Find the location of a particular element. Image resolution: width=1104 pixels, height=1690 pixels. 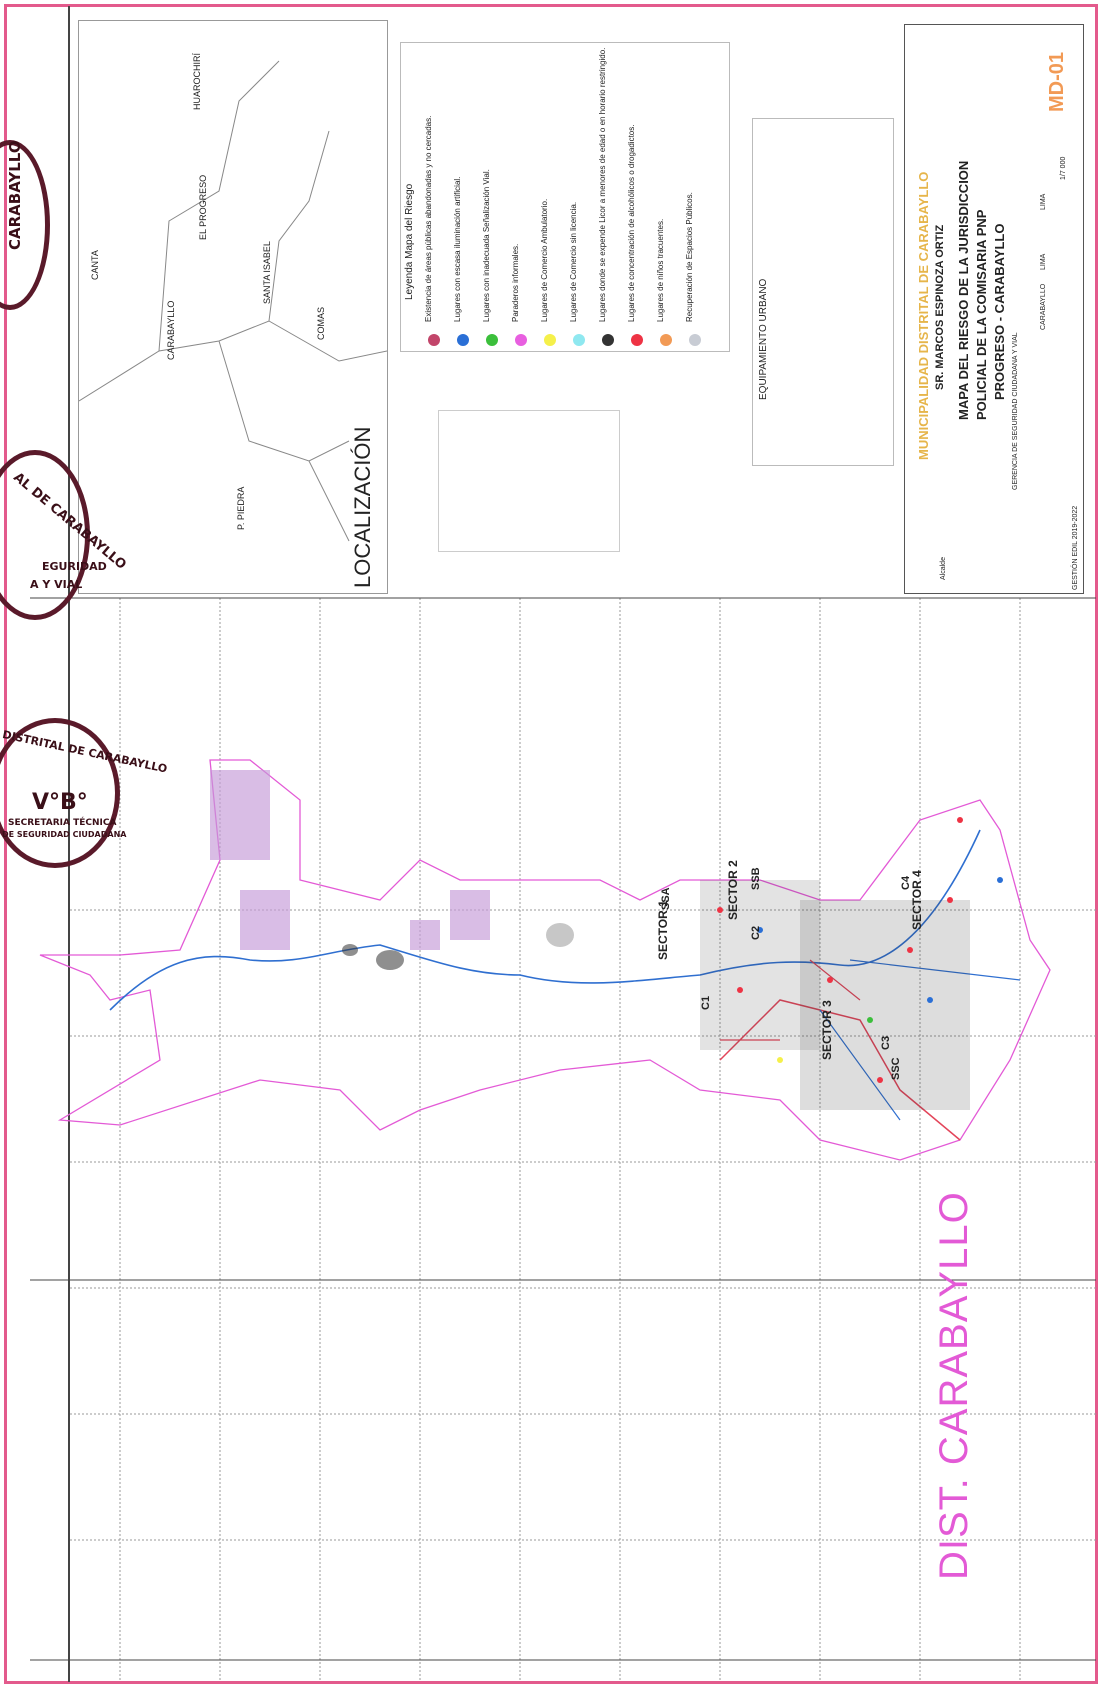

sector-table is located at coordinates (529, 481).